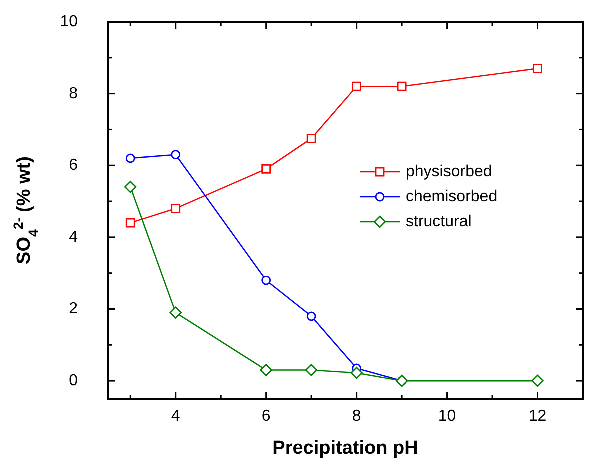  What do you see at coordinates (175, 416) in the screenshot?
I see `x-tick-label: 4` at bounding box center [175, 416].